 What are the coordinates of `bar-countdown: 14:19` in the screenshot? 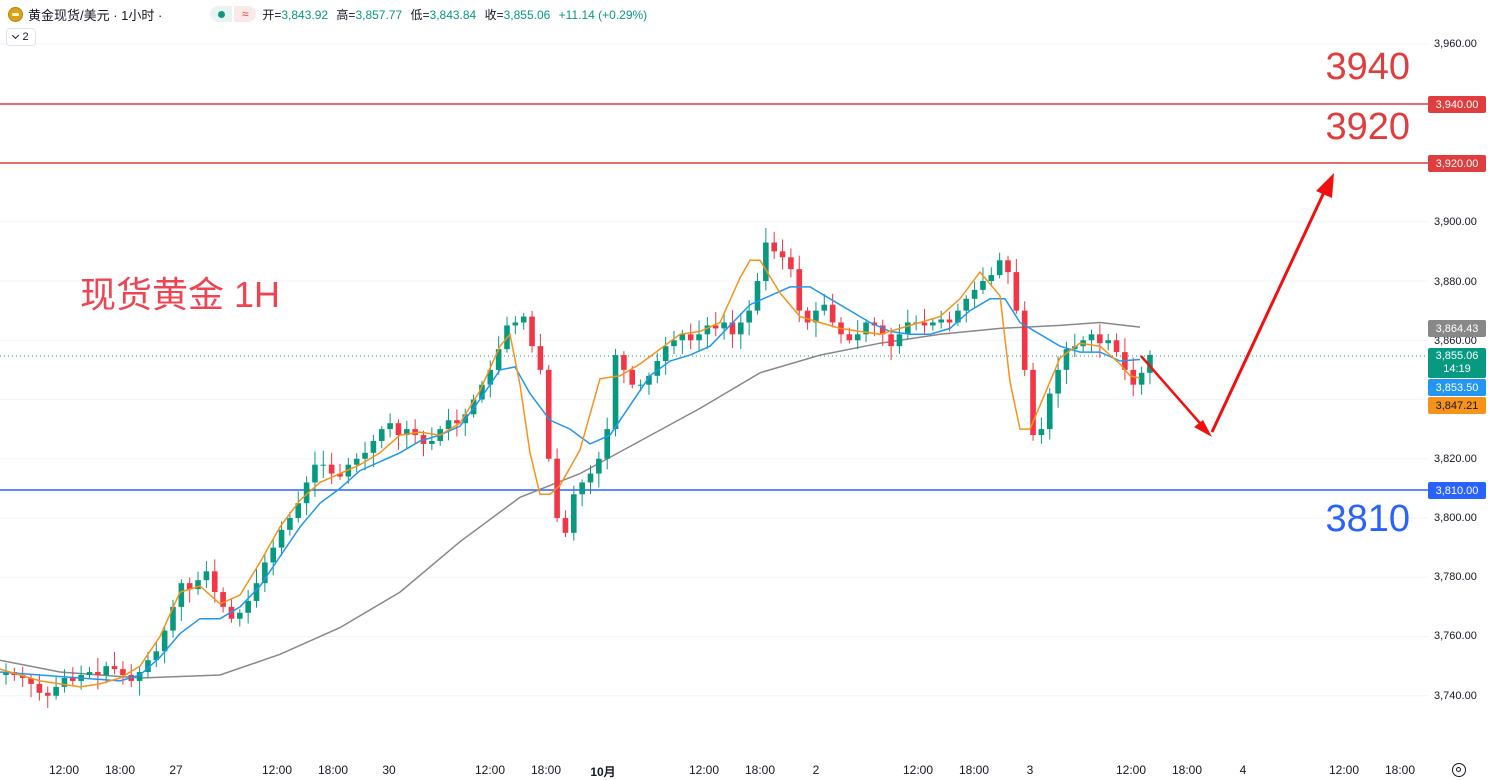 It's located at (1457, 369).